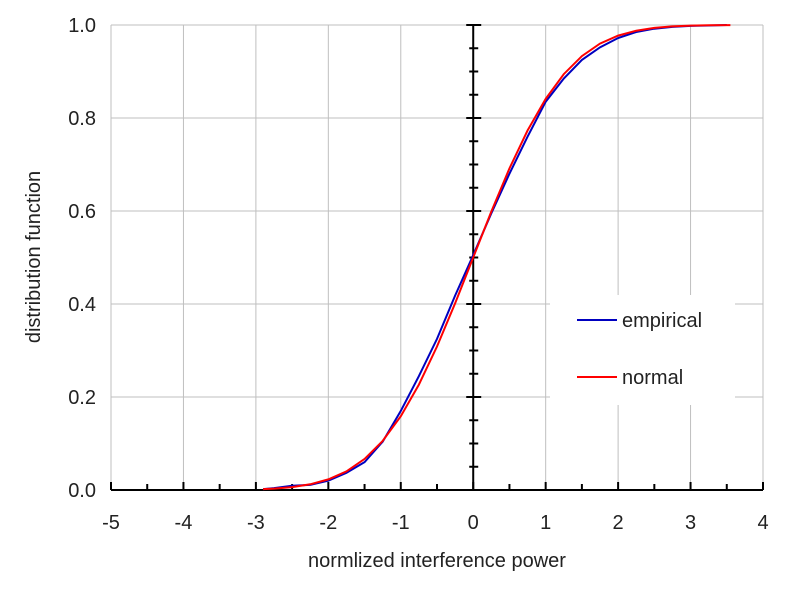  I want to click on legend-label-normal: normal, so click(652, 378).